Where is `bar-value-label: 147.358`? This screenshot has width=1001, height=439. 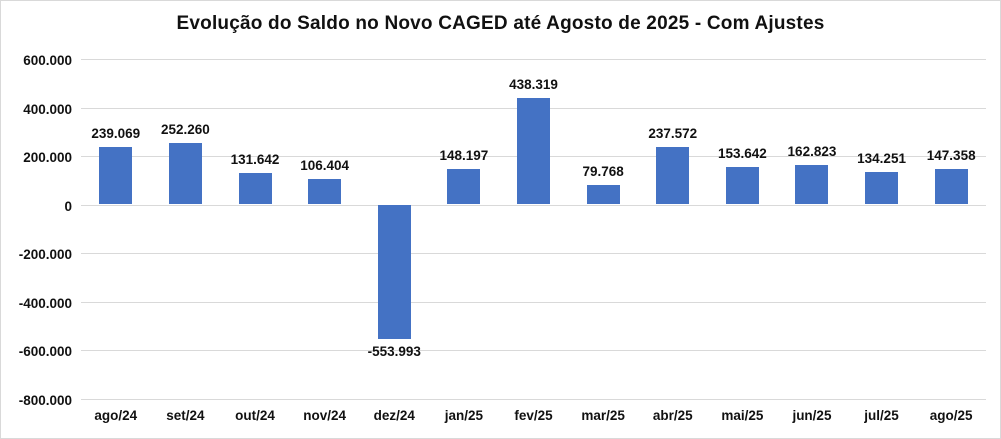
bar-value-label: 147.358 is located at coordinates (951, 155).